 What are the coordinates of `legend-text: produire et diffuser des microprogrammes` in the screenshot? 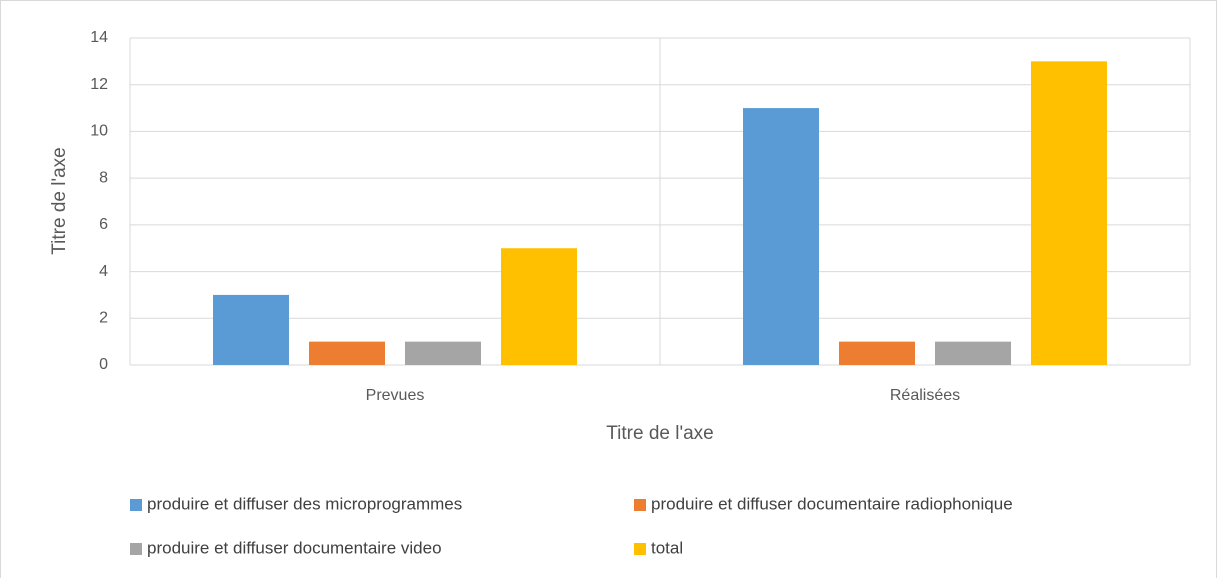 It's located at (304, 503).